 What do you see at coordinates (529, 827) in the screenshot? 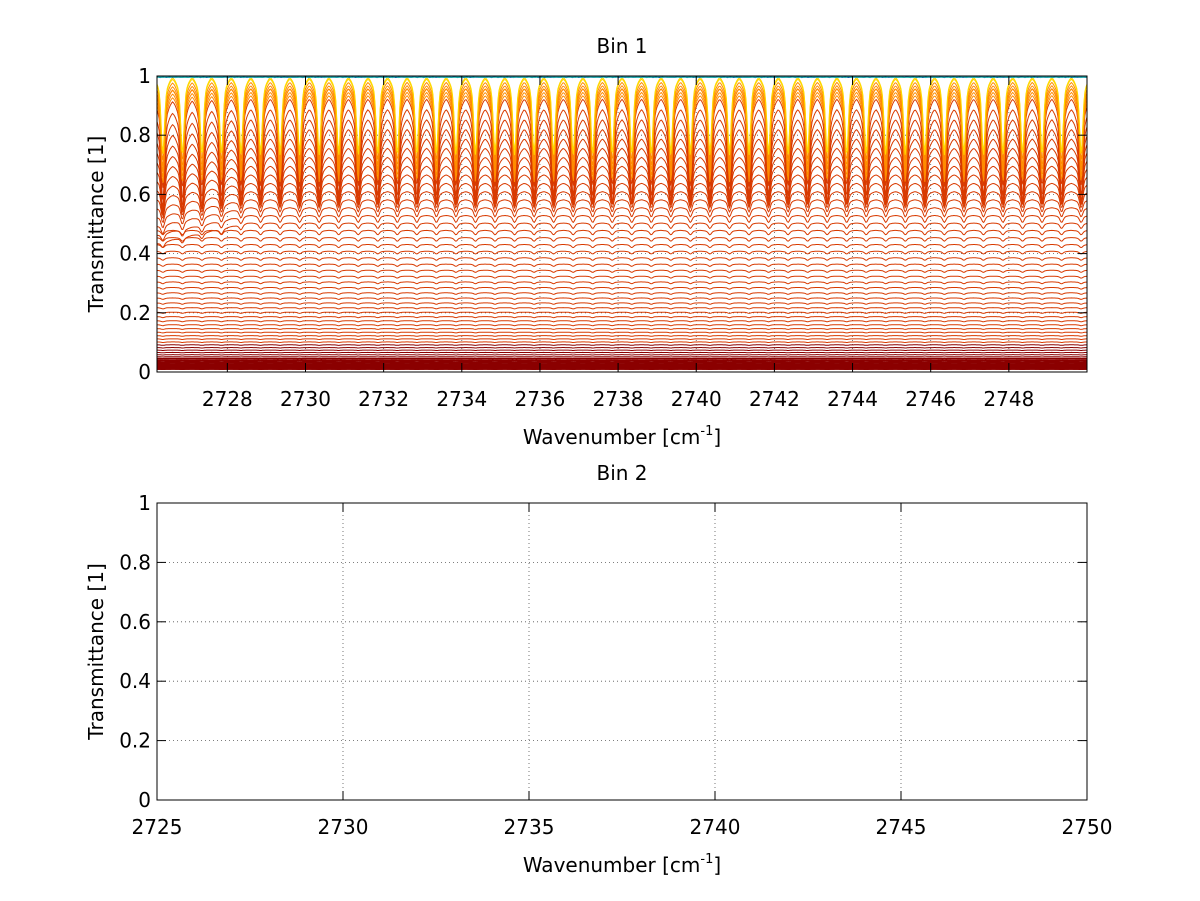
I see `x-tick-label: 2735` at bounding box center [529, 827].